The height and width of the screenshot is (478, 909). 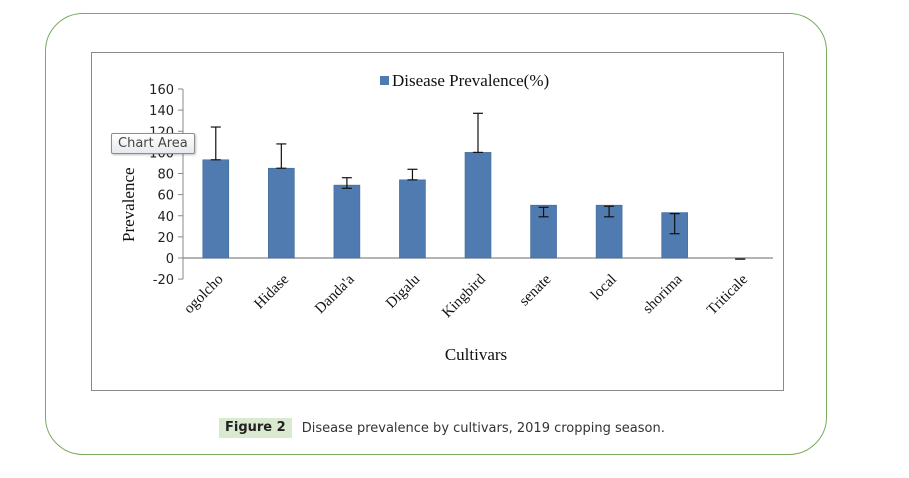 I want to click on x-tick-label: ogolcho, so click(x=203, y=294).